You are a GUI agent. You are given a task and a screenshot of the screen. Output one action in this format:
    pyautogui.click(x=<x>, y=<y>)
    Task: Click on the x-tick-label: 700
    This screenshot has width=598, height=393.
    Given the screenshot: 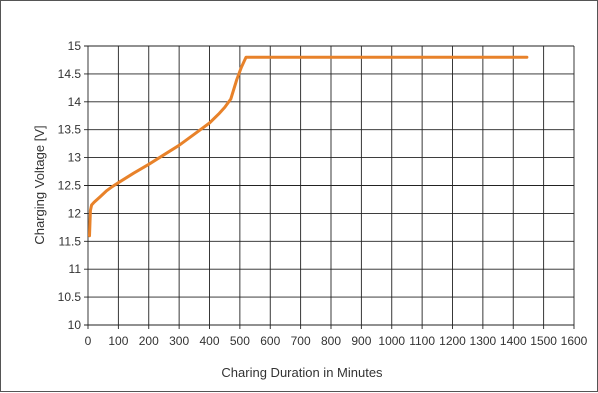 What is the action you would take?
    pyautogui.click(x=301, y=341)
    